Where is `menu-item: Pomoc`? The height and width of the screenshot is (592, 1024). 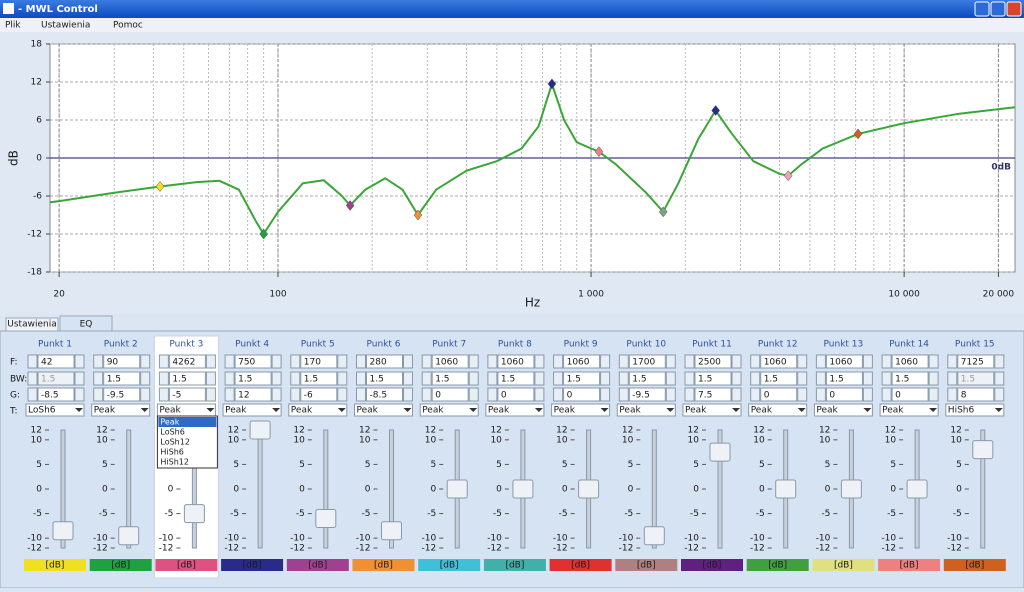 menu-item: Pomoc is located at coordinates (128, 26).